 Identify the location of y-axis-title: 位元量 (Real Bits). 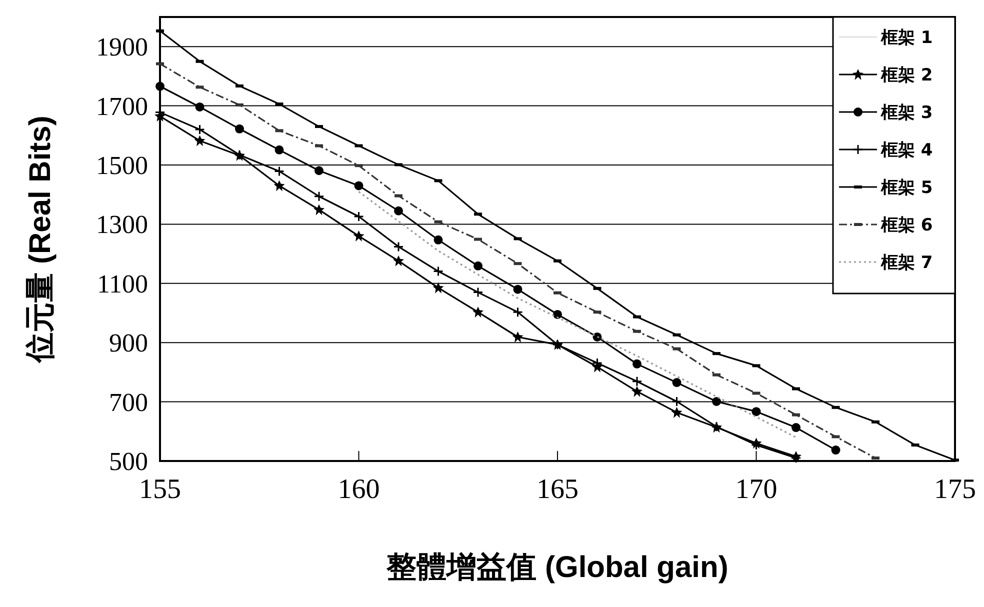
(40, 240).